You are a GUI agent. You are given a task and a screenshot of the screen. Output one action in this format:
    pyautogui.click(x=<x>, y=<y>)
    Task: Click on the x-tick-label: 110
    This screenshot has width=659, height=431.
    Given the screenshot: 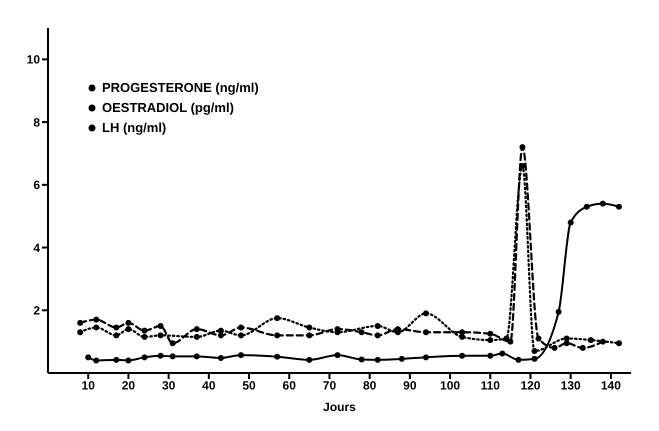 What is the action you would take?
    pyautogui.click(x=490, y=385)
    